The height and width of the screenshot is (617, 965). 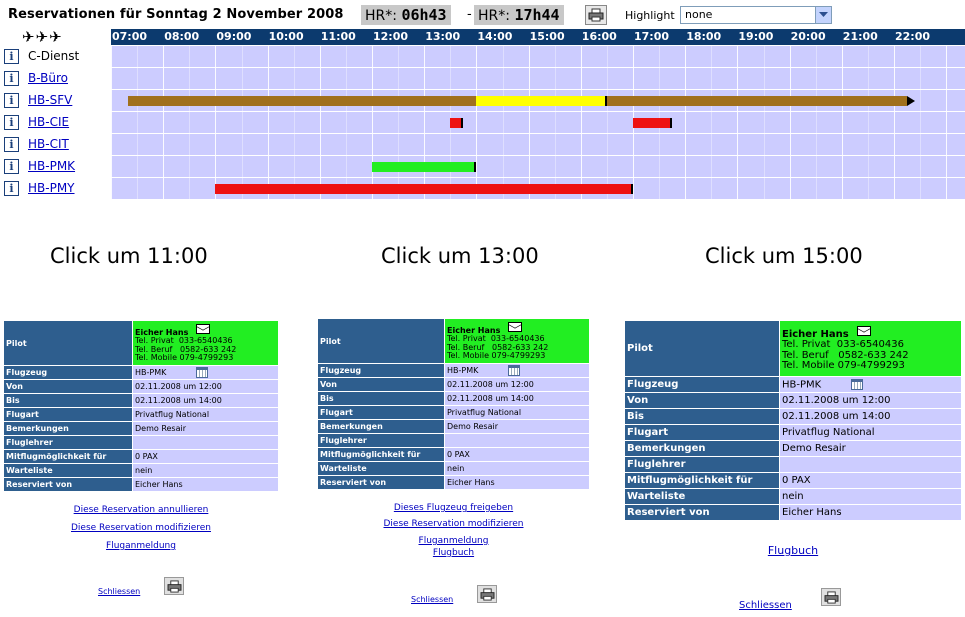 What do you see at coordinates (756, 15) in the screenshot?
I see `highlight-select: none` at bounding box center [756, 15].